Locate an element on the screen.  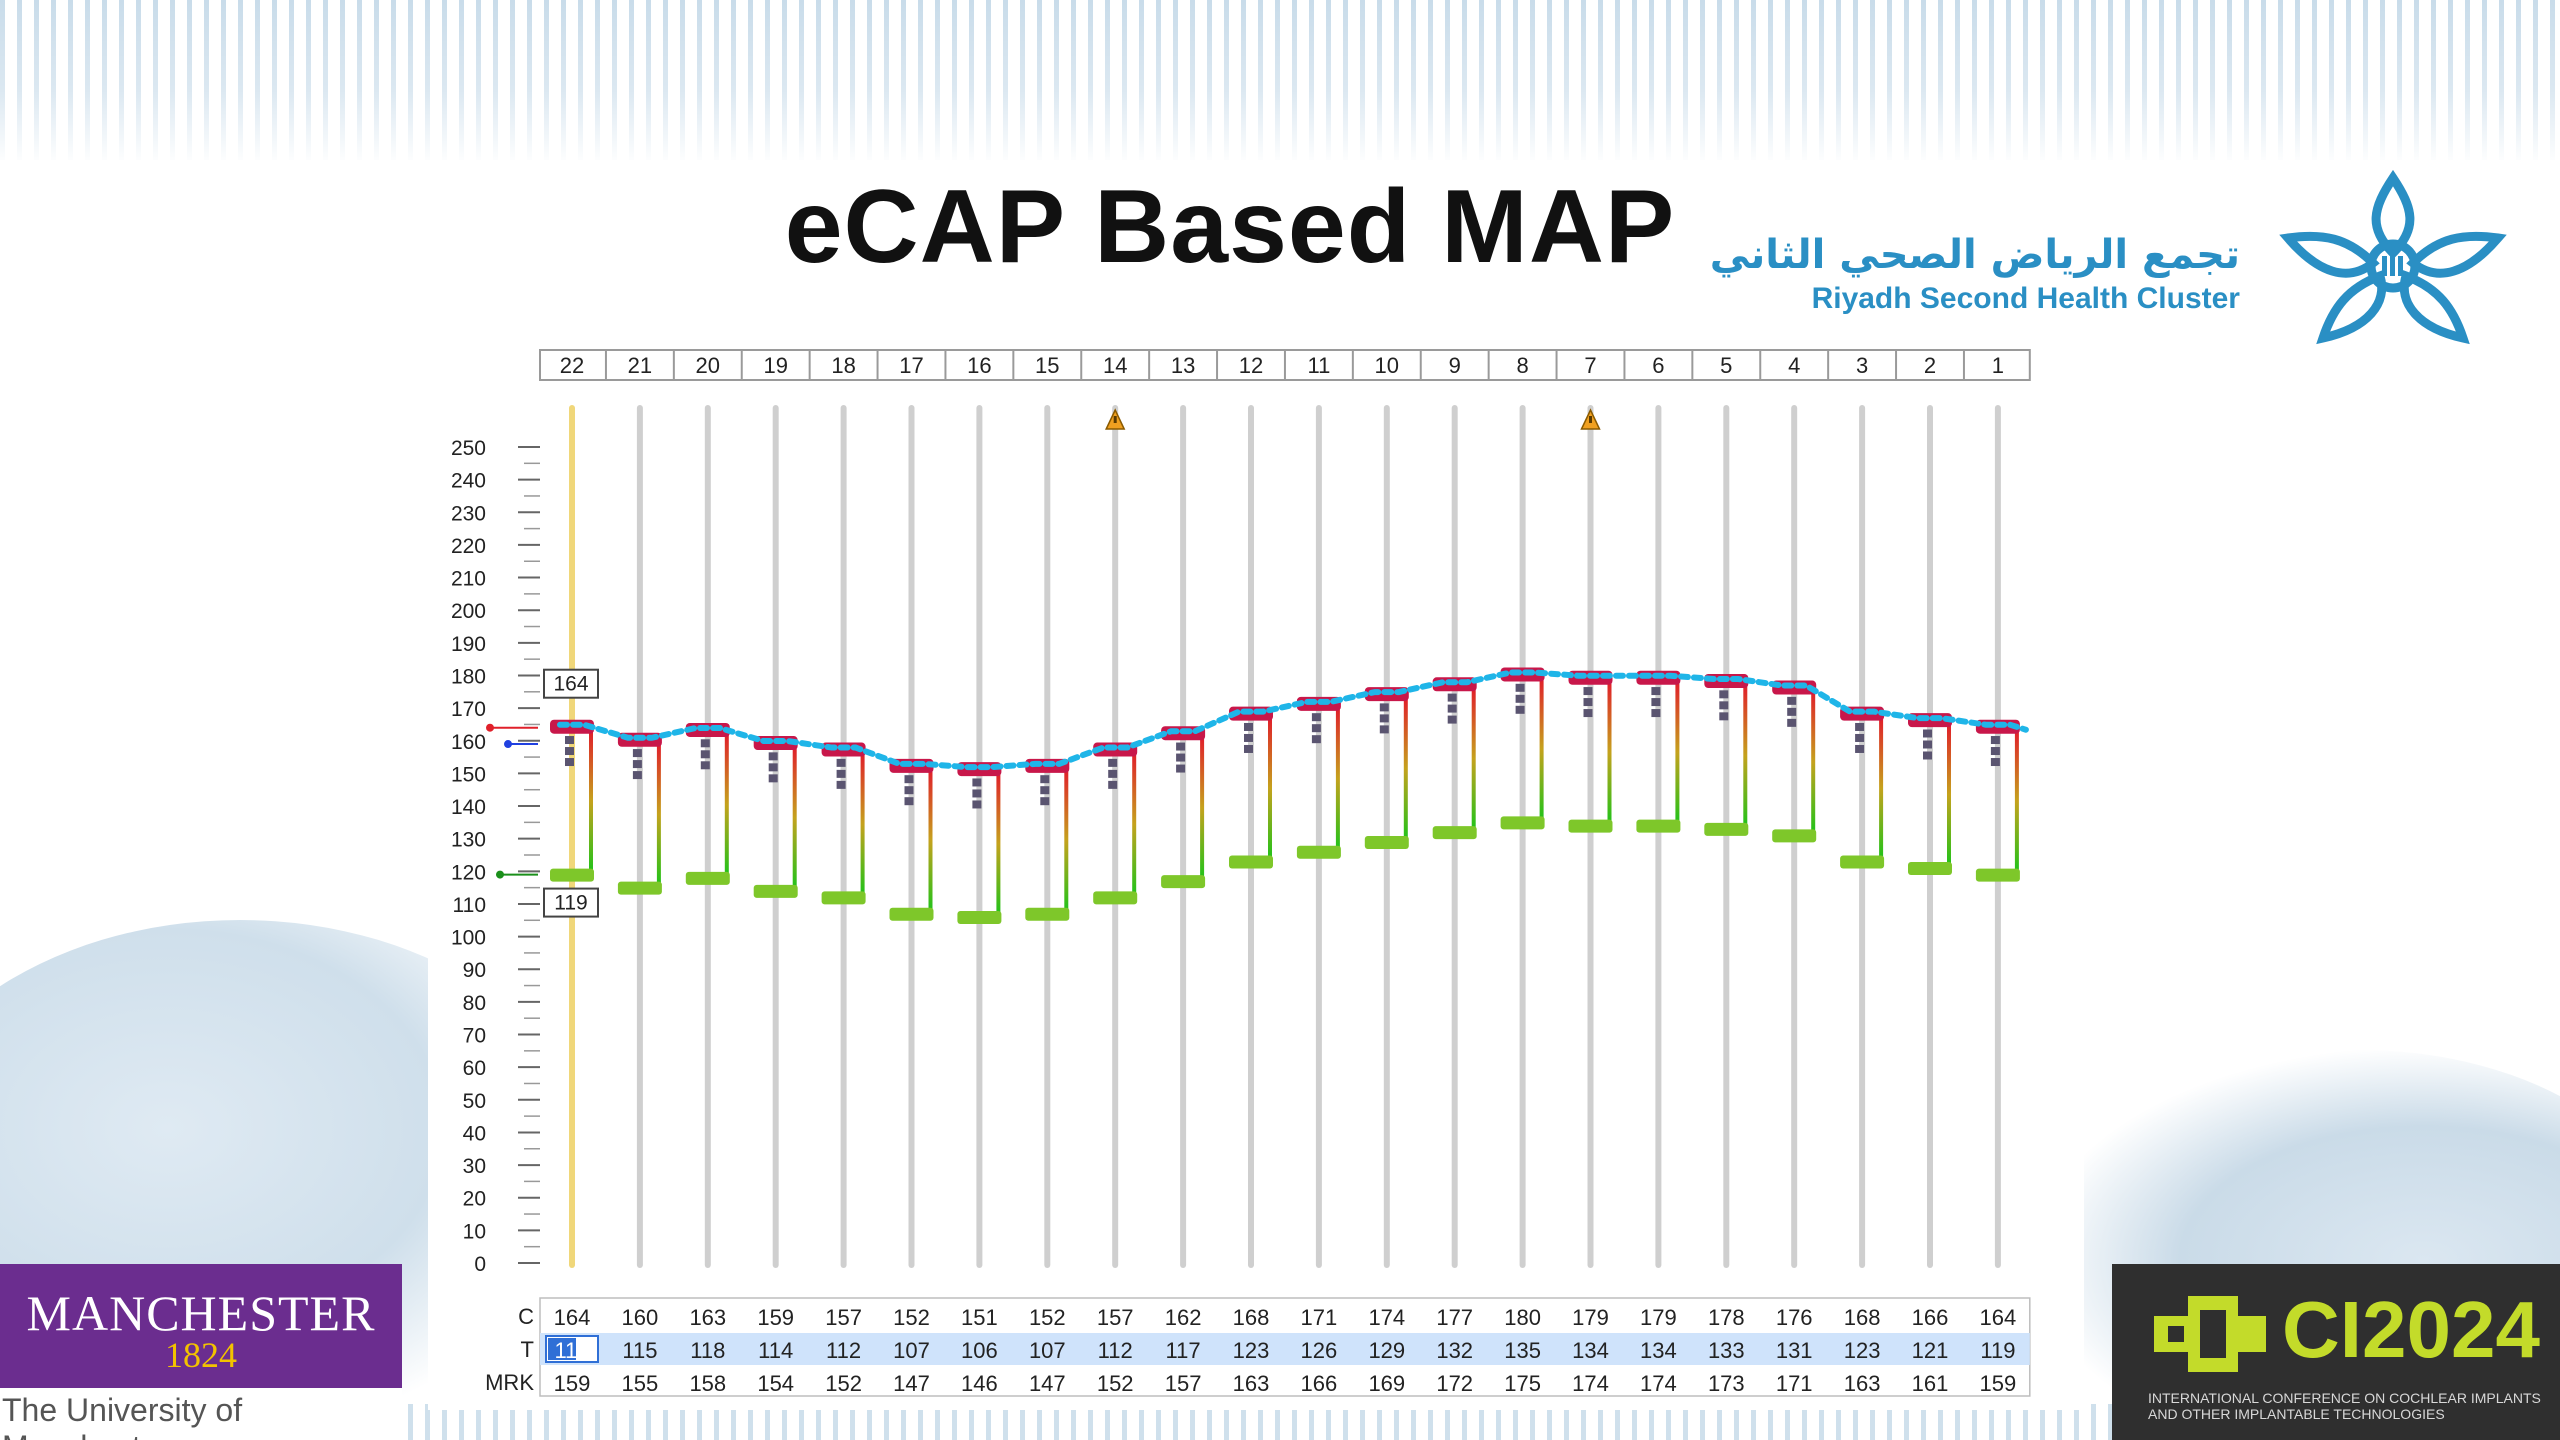
electrode-header-label: 18 is located at coordinates (843, 365).